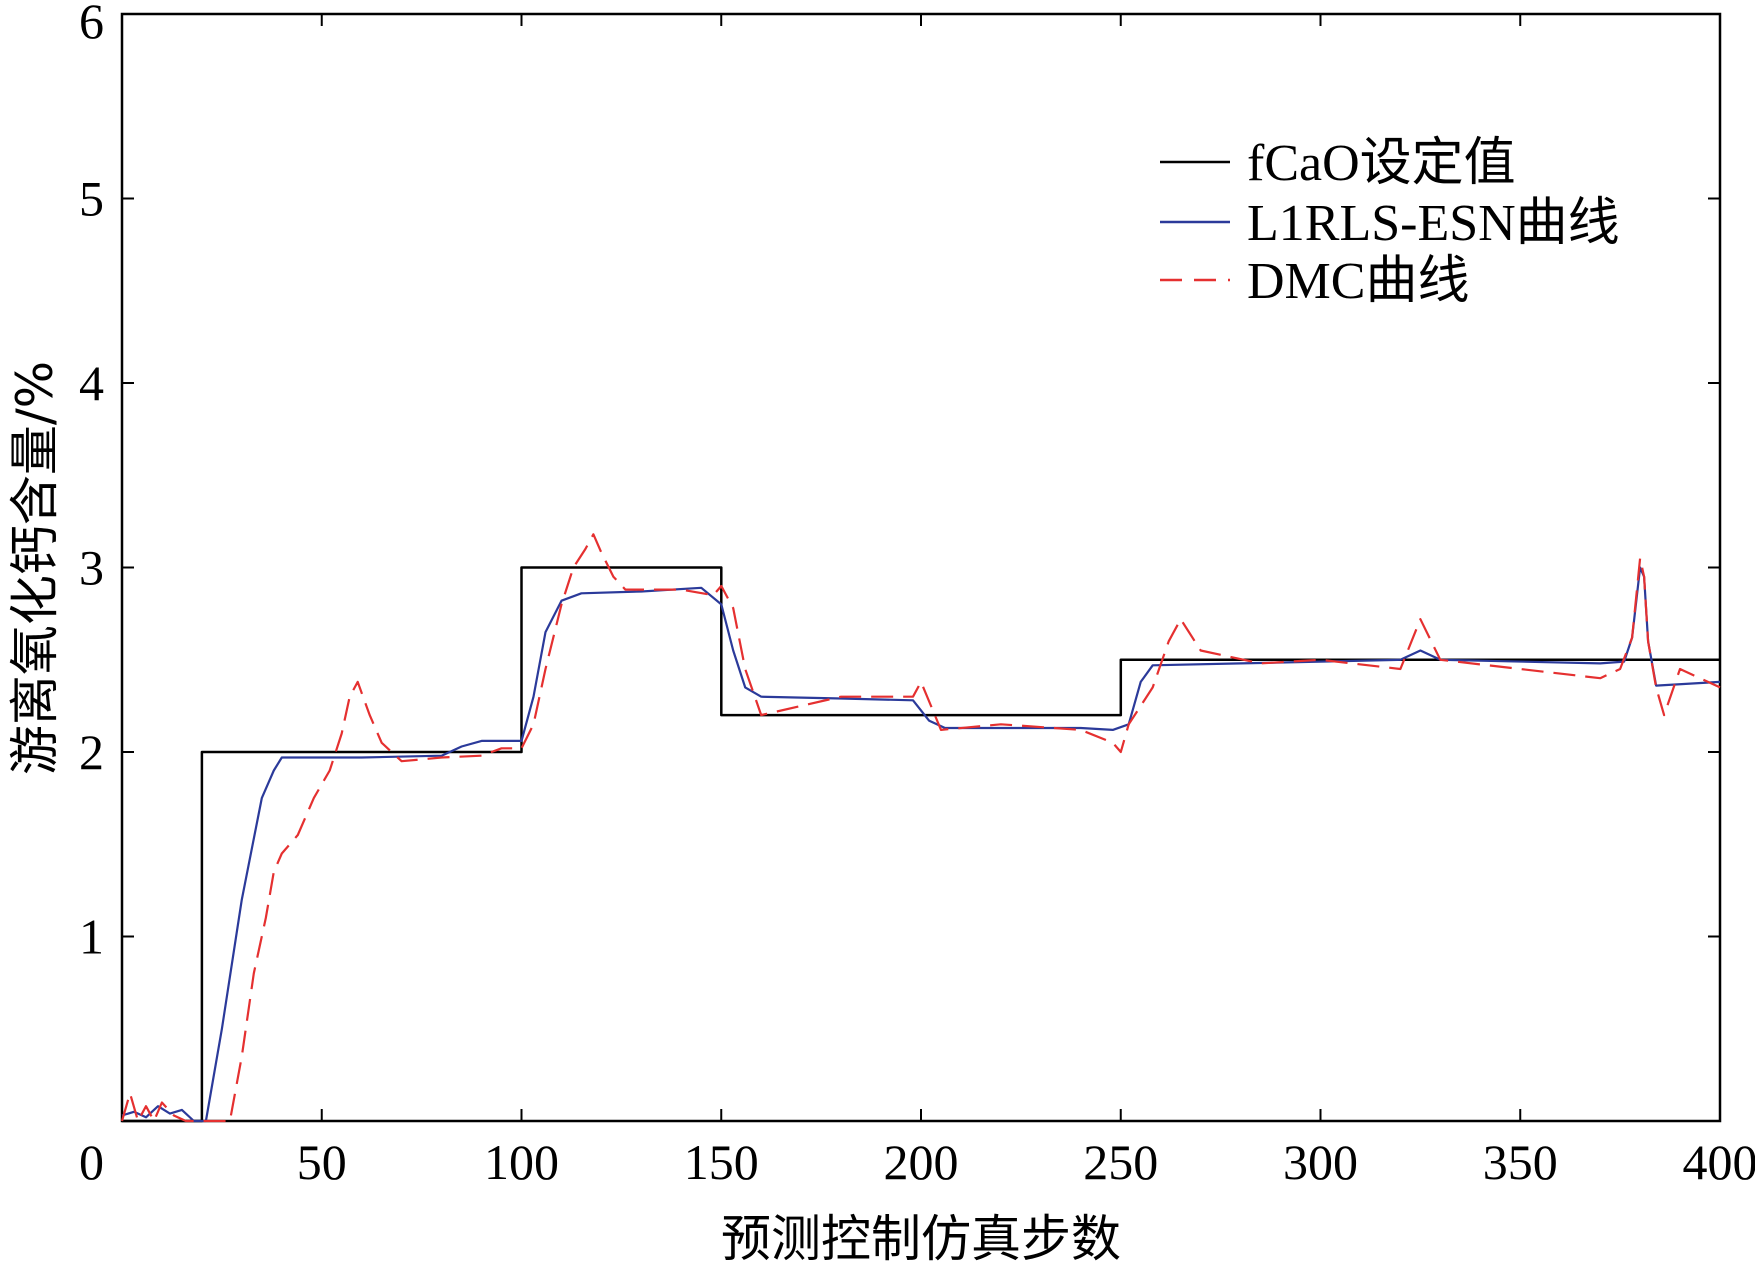 The image size is (1755, 1276). What do you see at coordinates (1120, 1162) in the screenshot?
I see `x-tick-label: 250` at bounding box center [1120, 1162].